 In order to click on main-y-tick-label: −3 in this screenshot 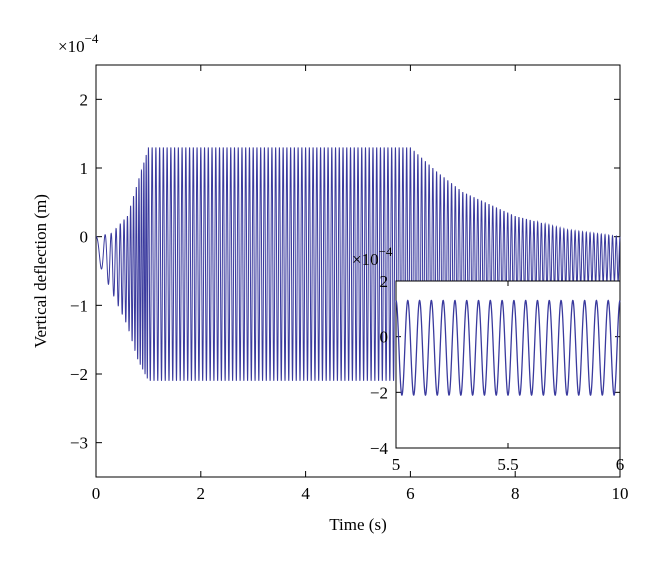, I will do `click(79, 443)`.